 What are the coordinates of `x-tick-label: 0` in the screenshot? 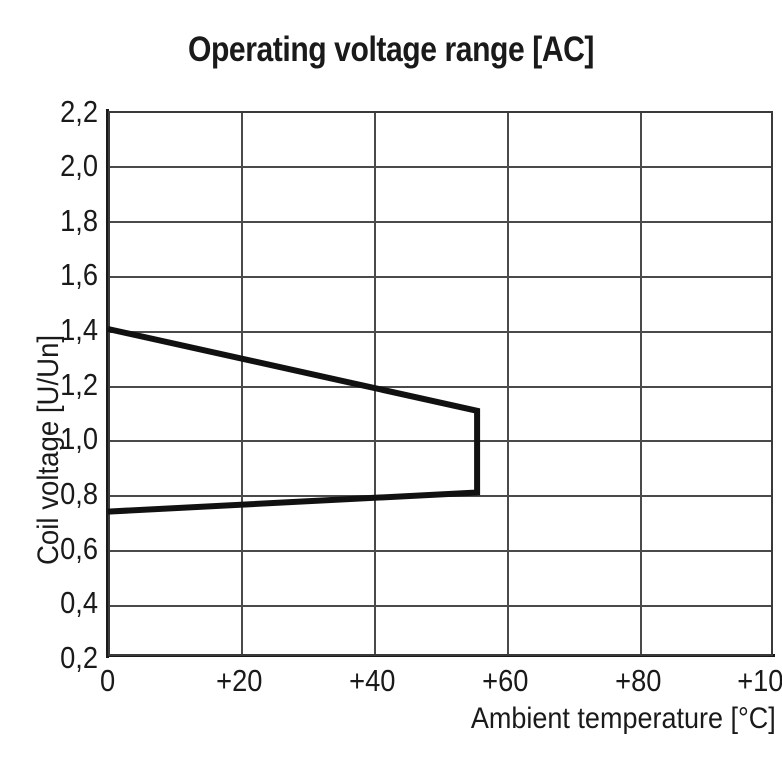 It's located at (108, 680).